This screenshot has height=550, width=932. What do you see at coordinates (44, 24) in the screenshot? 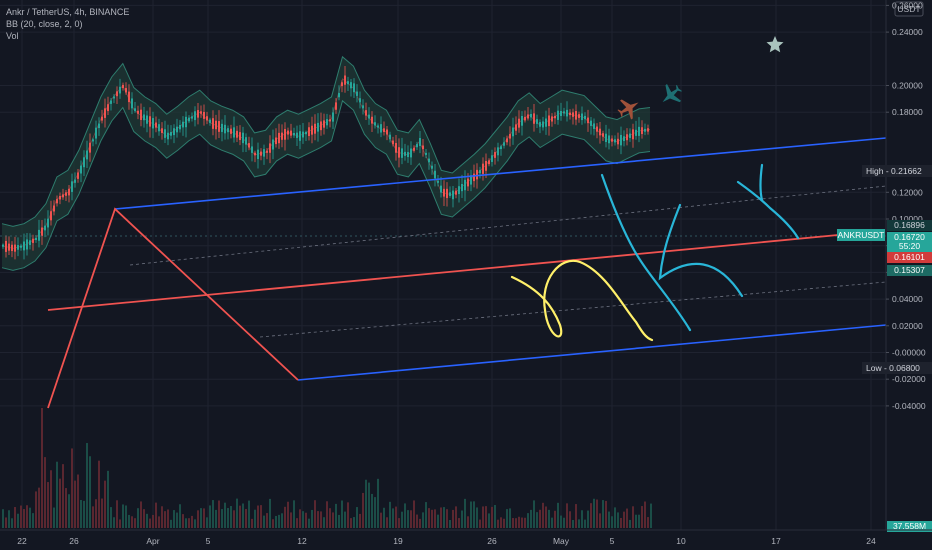
I see `legend-bollinger: BB (20, close, 2, 0)` at bounding box center [44, 24].